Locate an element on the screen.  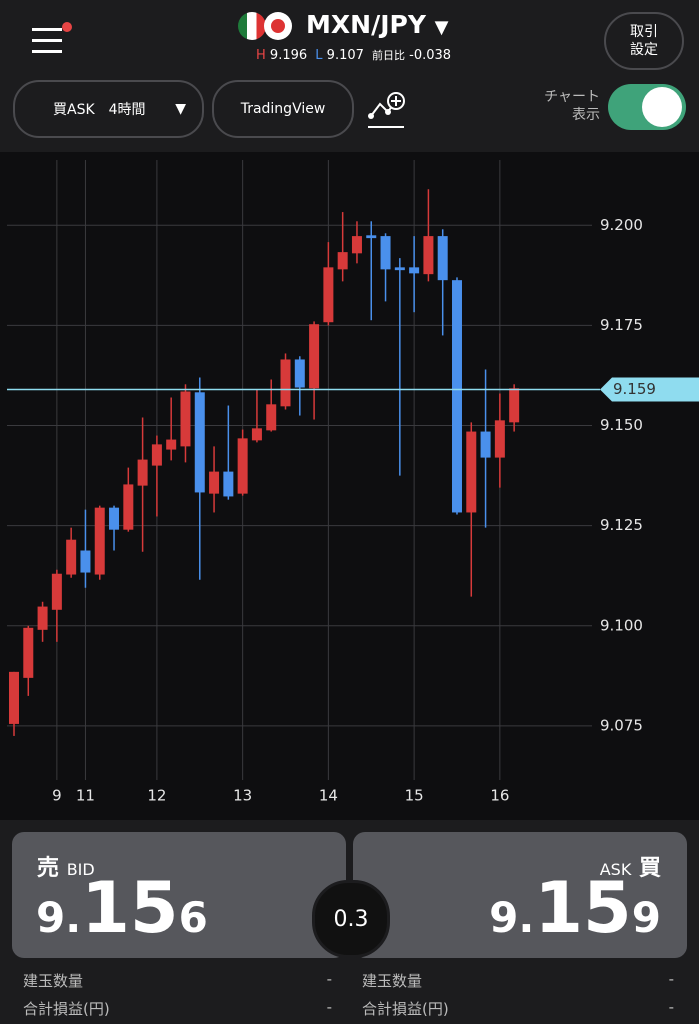
y-tick-label: 9.200 is located at coordinates (621, 225).